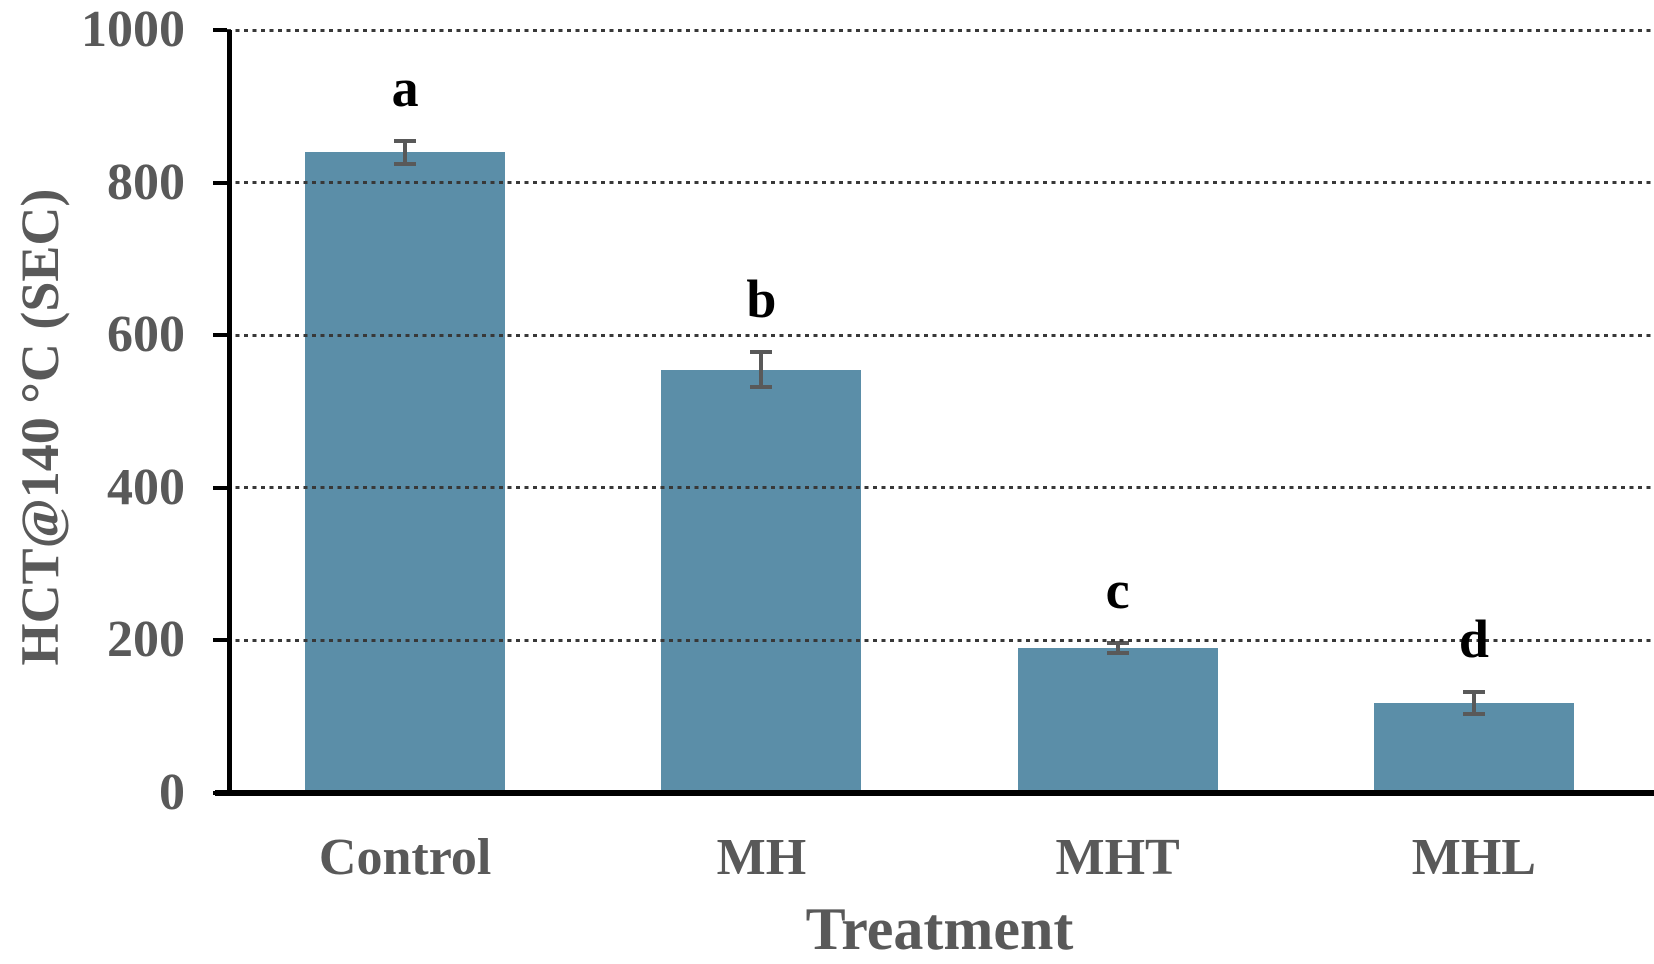  What do you see at coordinates (761, 298) in the screenshot?
I see `significance-letter-b: b` at bounding box center [761, 298].